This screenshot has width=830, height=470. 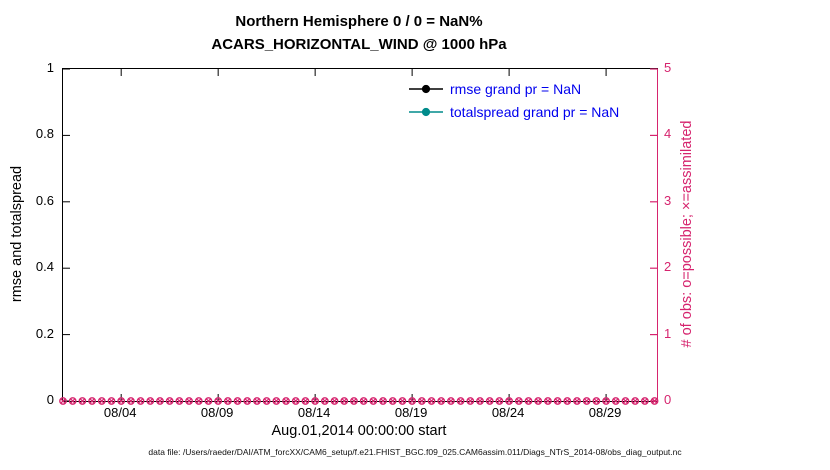 What do you see at coordinates (668, 333) in the screenshot?
I see `right-y-tick-label: 1` at bounding box center [668, 333].